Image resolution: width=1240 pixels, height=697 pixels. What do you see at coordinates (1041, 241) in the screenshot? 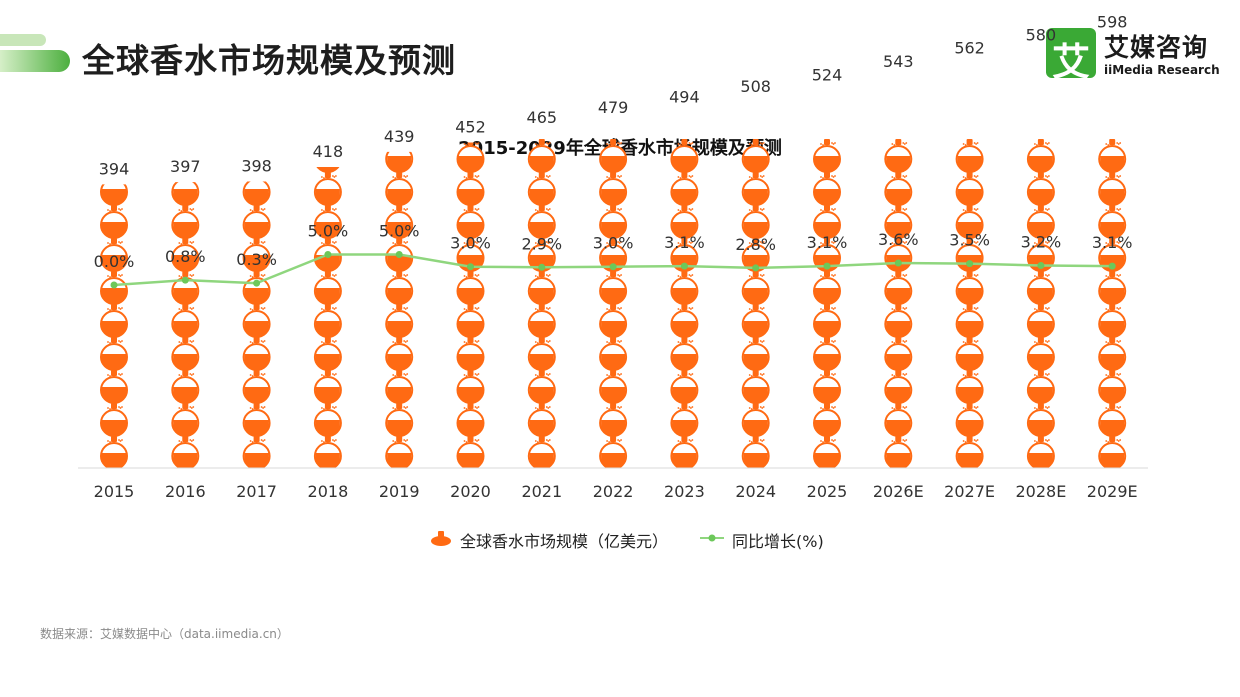
I see `growth-value-label: 3.2%` at bounding box center [1041, 241].